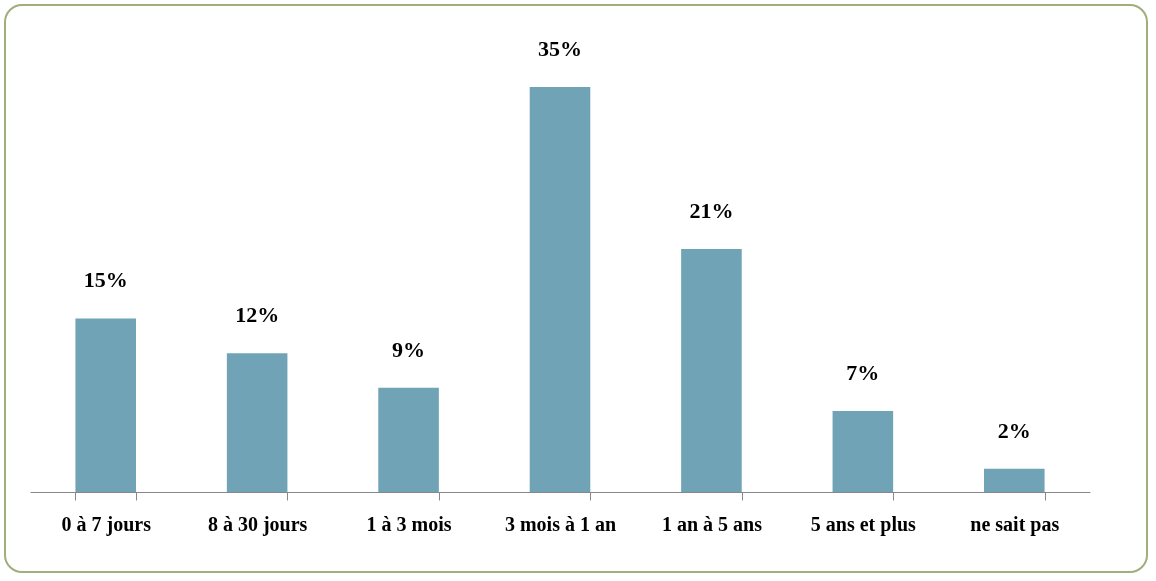  What do you see at coordinates (257, 524) in the screenshot?
I see `x-tick-label: 8 à 30 jours` at bounding box center [257, 524].